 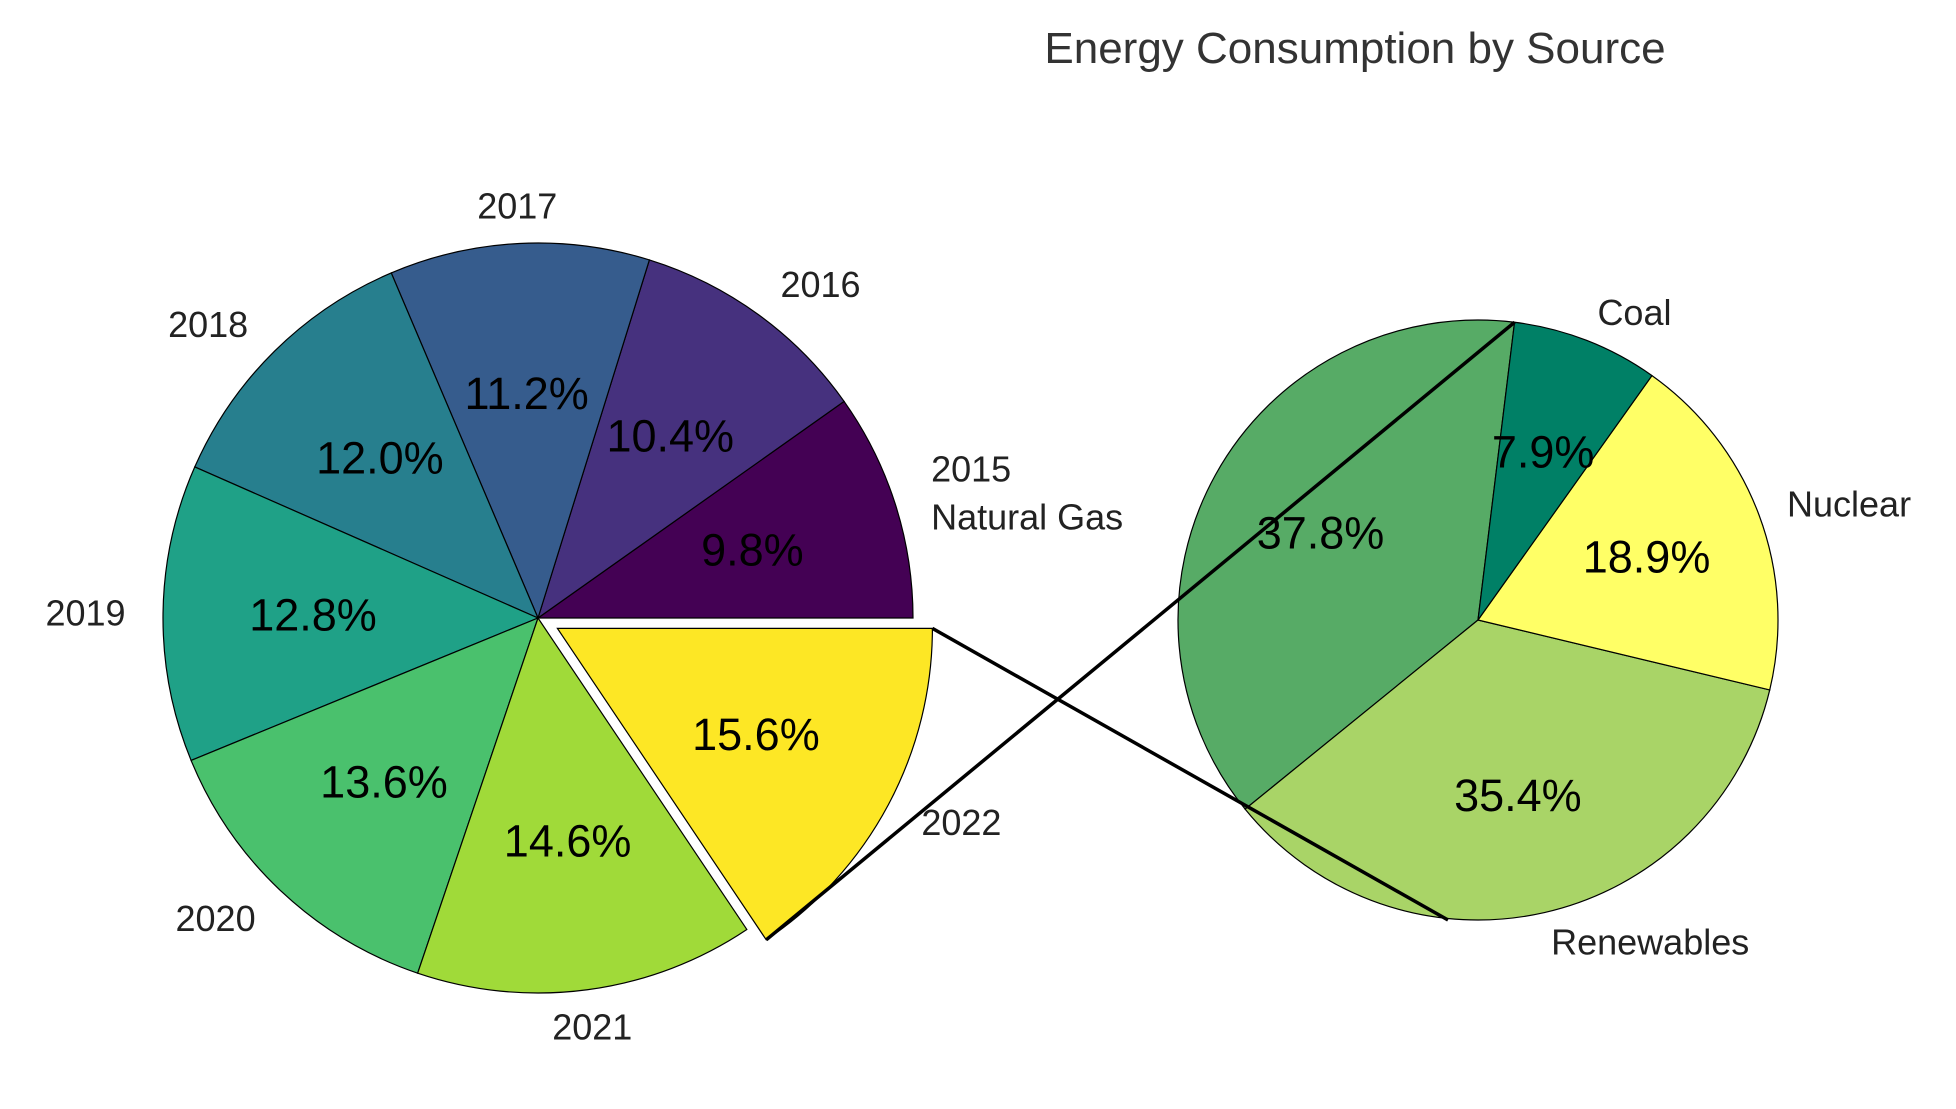 What do you see at coordinates (1354, 48) in the screenshot?
I see `chart-title: Energy Consumption by Source` at bounding box center [1354, 48].